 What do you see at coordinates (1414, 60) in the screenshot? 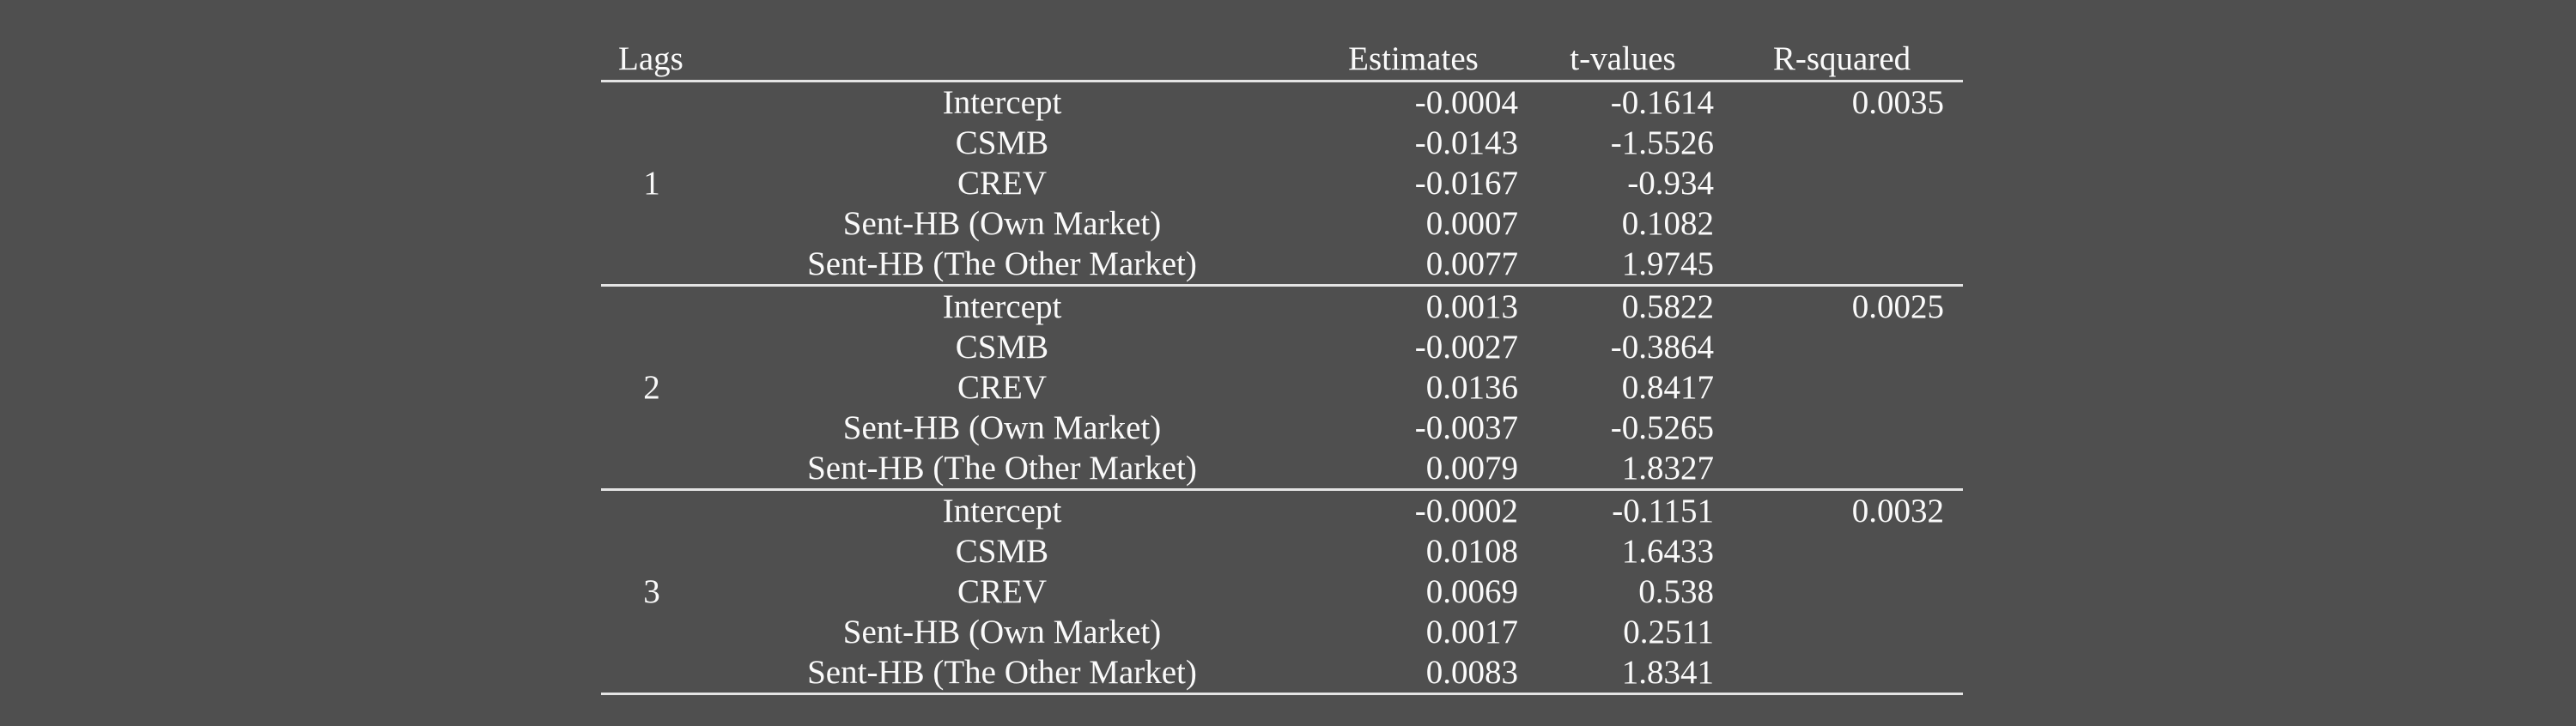
I see `col-header-estimates: Estimates` at bounding box center [1414, 60].